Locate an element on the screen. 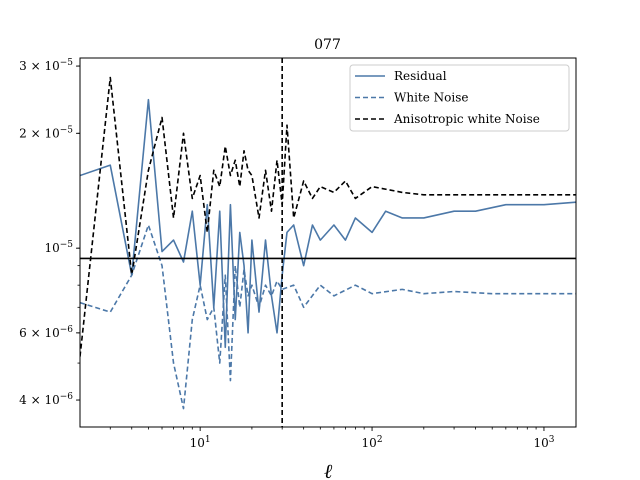 The width and height of the screenshot is (640, 480). legend-box is located at coordinates (459, 98).